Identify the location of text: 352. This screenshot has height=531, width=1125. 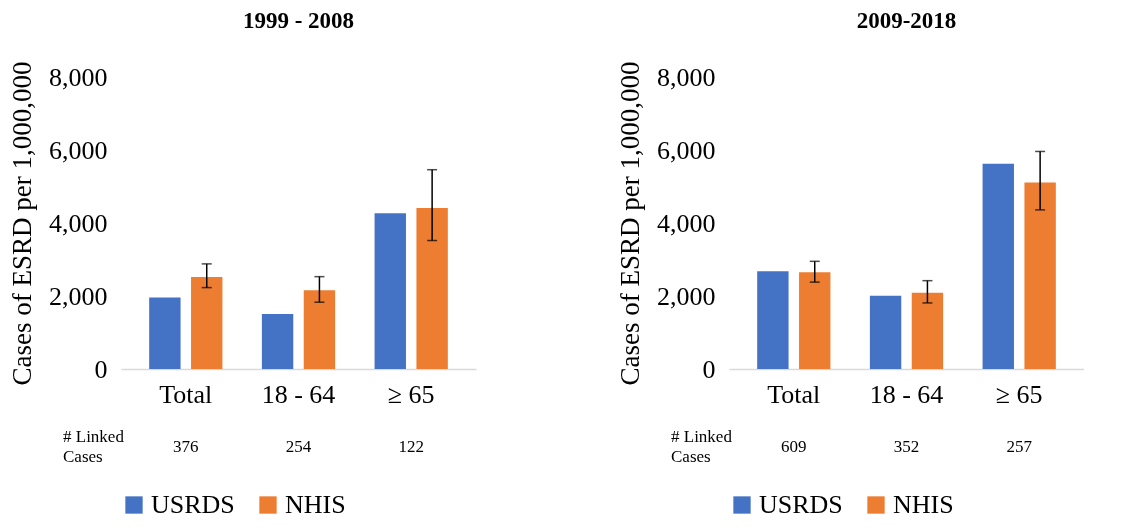
(906, 446).